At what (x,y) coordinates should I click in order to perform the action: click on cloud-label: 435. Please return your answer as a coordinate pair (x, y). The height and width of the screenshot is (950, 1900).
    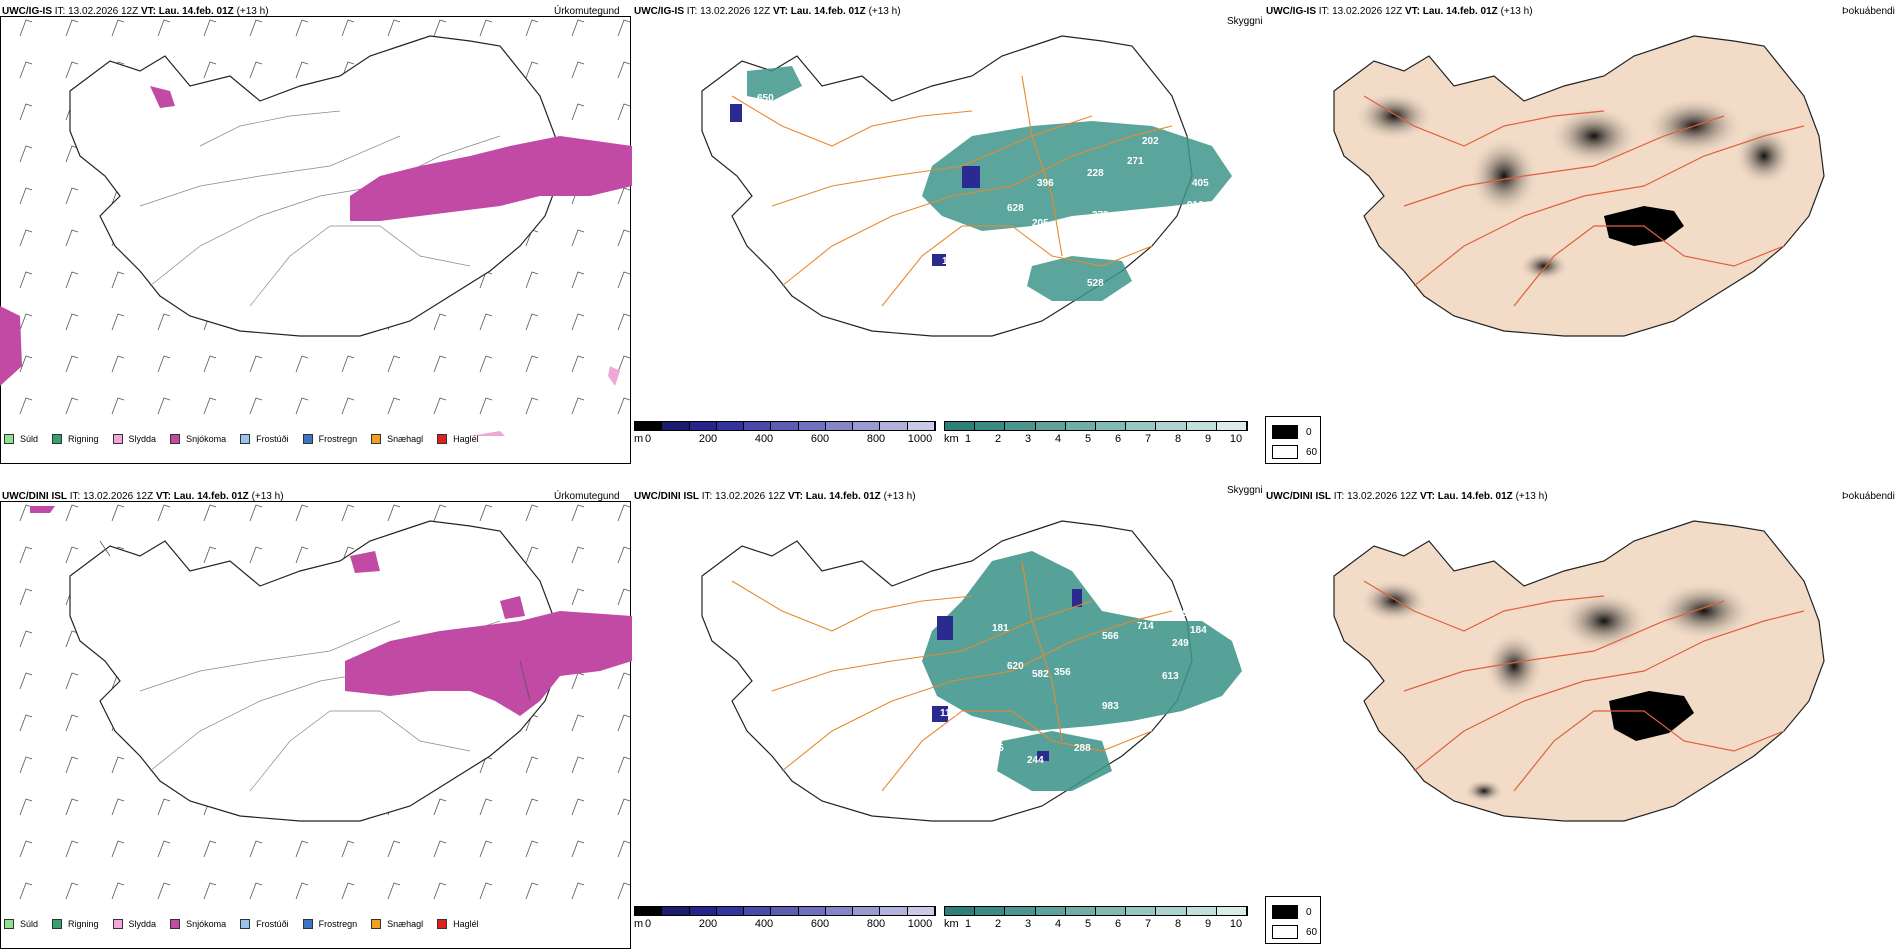
    Looking at the image, I should click on (995, 748).